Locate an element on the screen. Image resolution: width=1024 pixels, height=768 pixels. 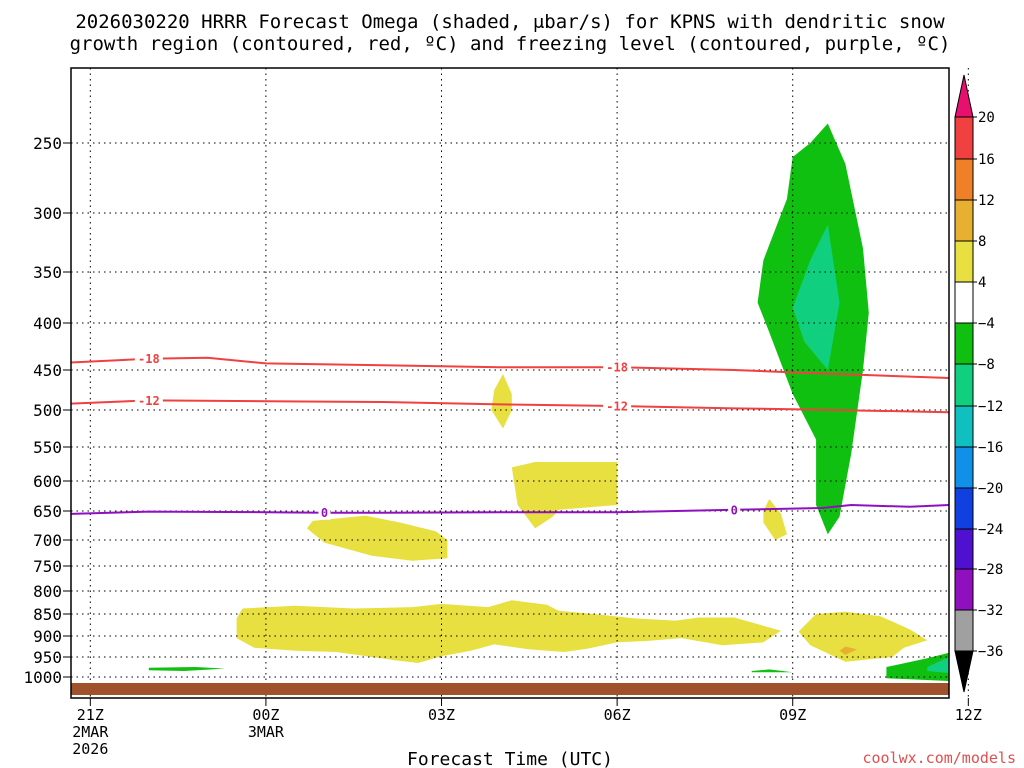
xtick-label-0: 21Z is located at coordinates (90, 715).